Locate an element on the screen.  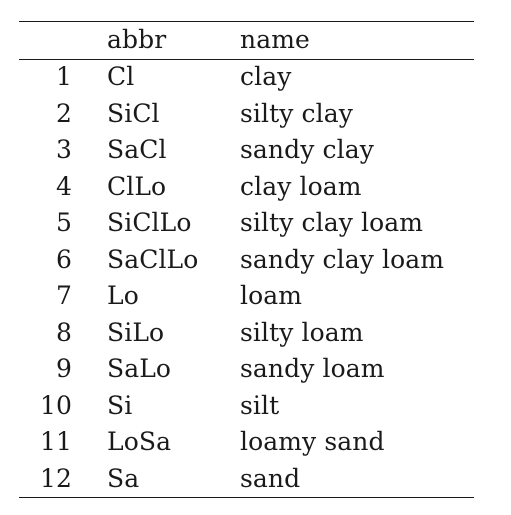
row-abbr: SaLo is located at coordinates (139, 368).